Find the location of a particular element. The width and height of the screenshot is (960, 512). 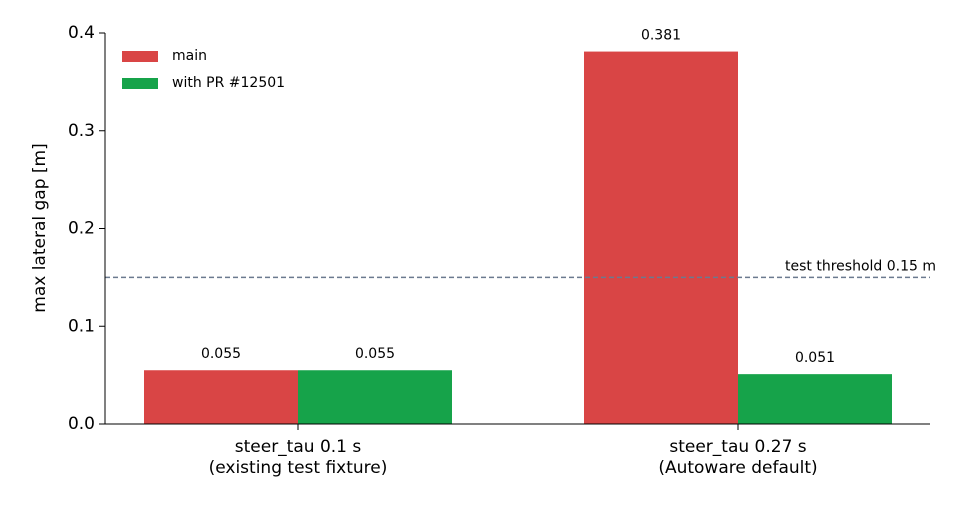

y-tick-label: 0.2 is located at coordinates (81, 229).